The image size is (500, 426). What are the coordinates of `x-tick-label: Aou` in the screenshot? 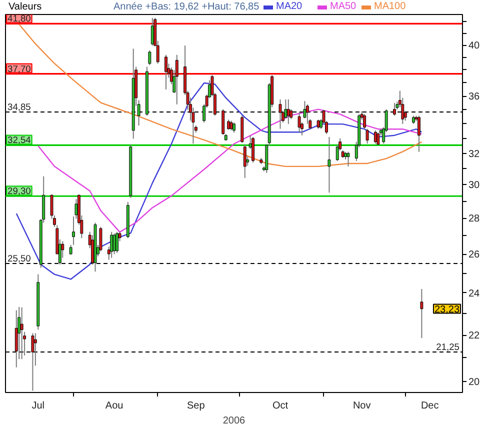 It's located at (114, 406).